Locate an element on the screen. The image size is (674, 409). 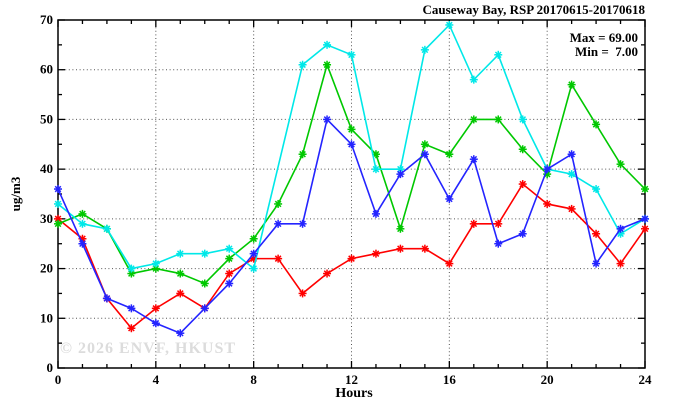
y-tick-label: 0 is located at coordinates (50, 367).